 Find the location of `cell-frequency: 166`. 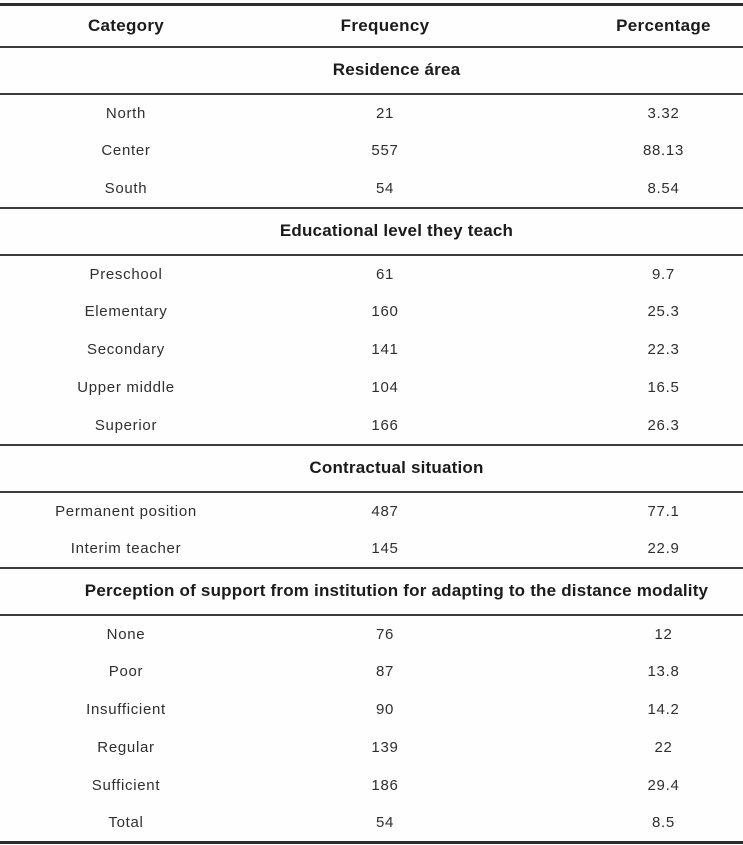

cell-frequency: 166 is located at coordinates (385, 425).